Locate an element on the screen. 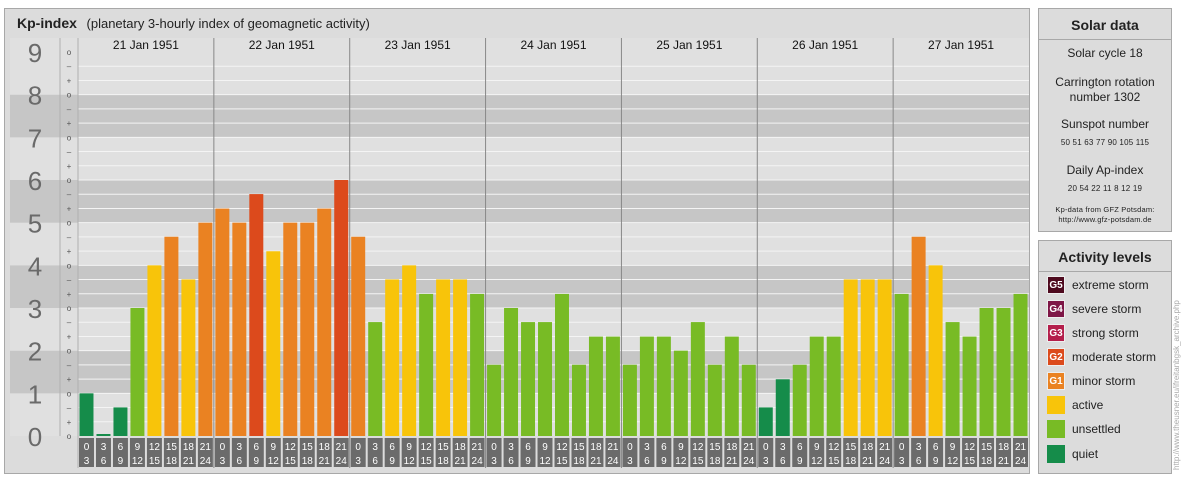 This screenshot has height=480, width=1184. source-line1: Kp-data from GFZ Potsdam: is located at coordinates (1105, 209).